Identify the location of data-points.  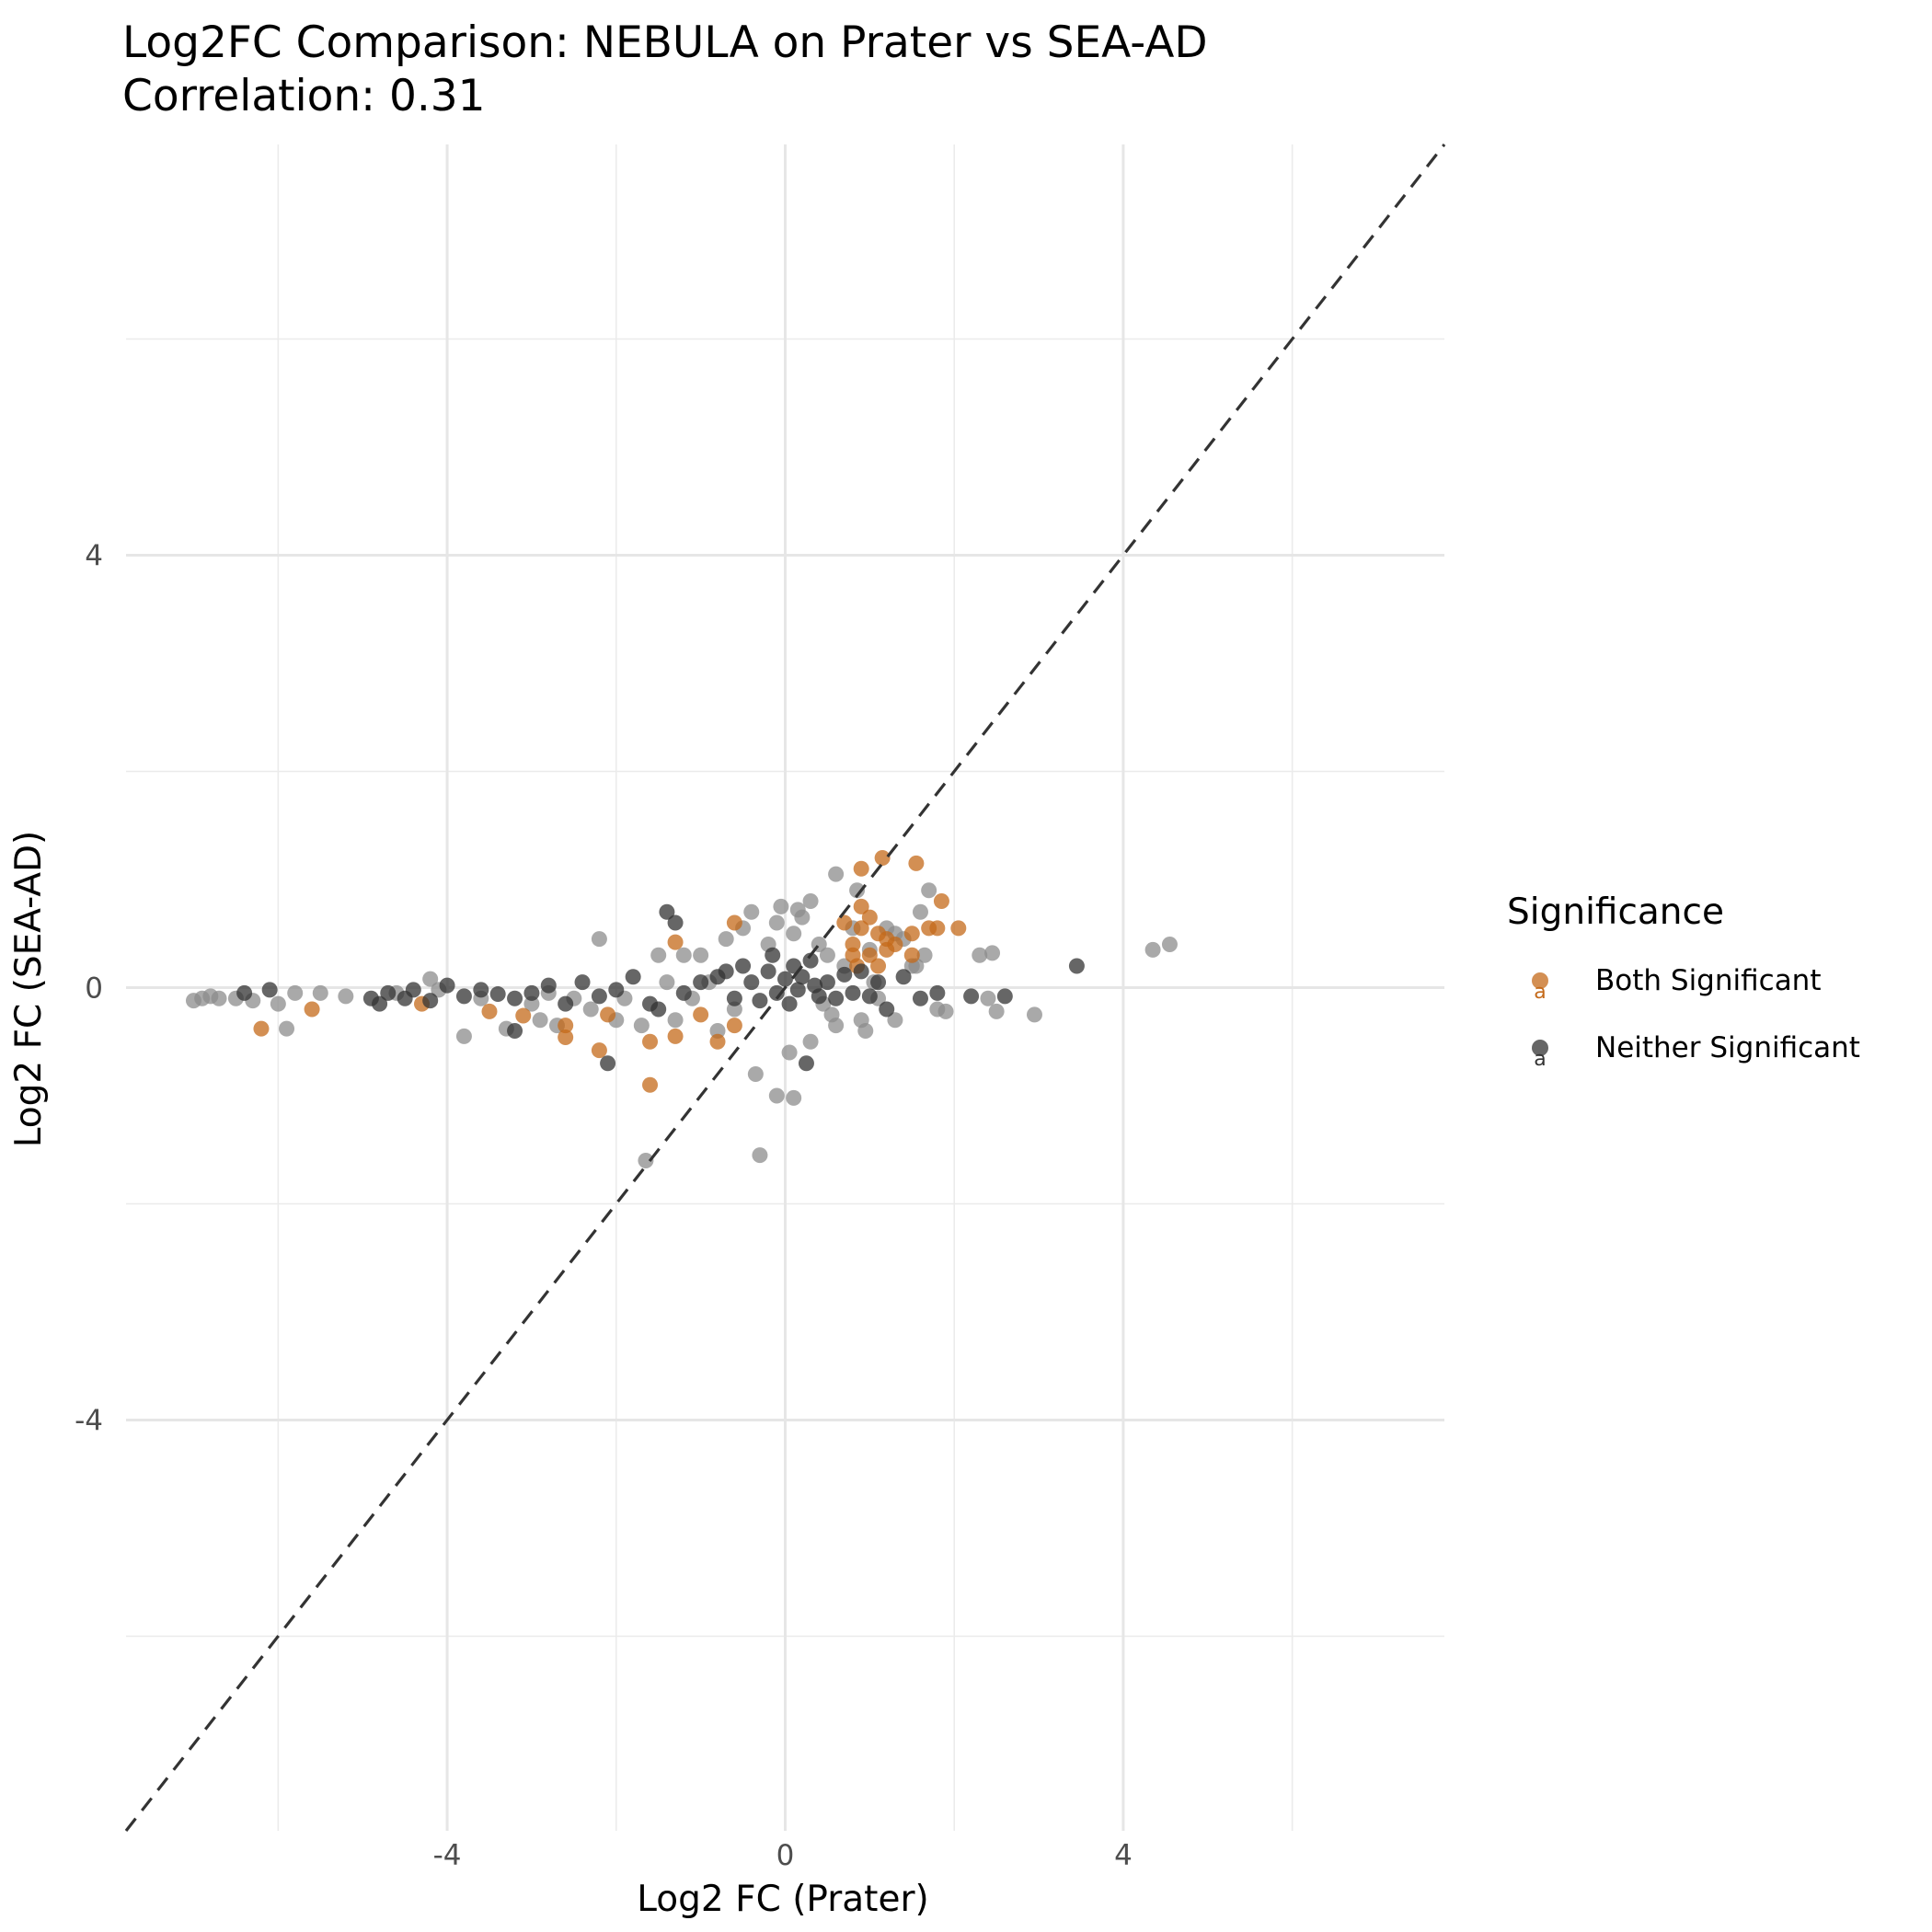
(681, 1009).